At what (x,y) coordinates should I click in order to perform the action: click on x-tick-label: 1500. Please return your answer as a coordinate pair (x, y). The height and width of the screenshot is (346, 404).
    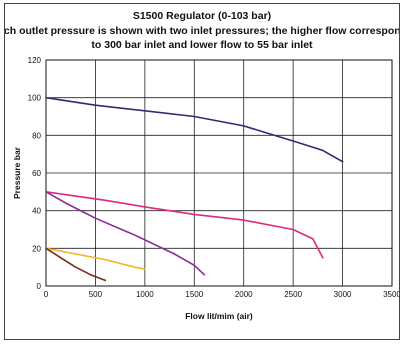
    Looking at the image, I should click on (194, 294).